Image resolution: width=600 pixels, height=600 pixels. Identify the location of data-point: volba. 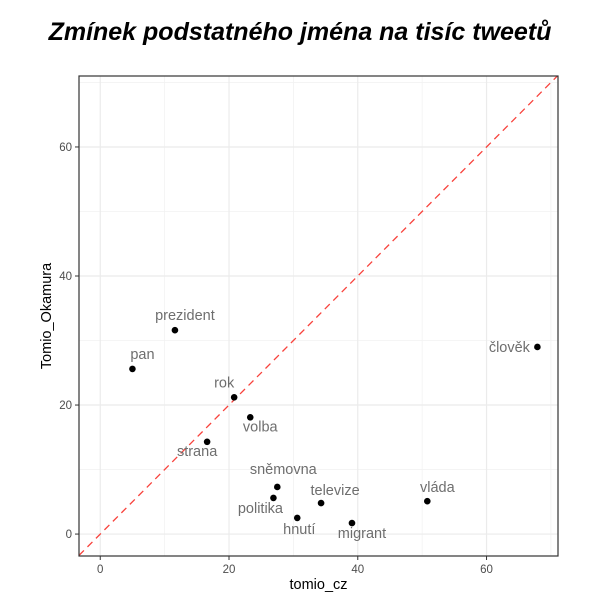
(261, 424).